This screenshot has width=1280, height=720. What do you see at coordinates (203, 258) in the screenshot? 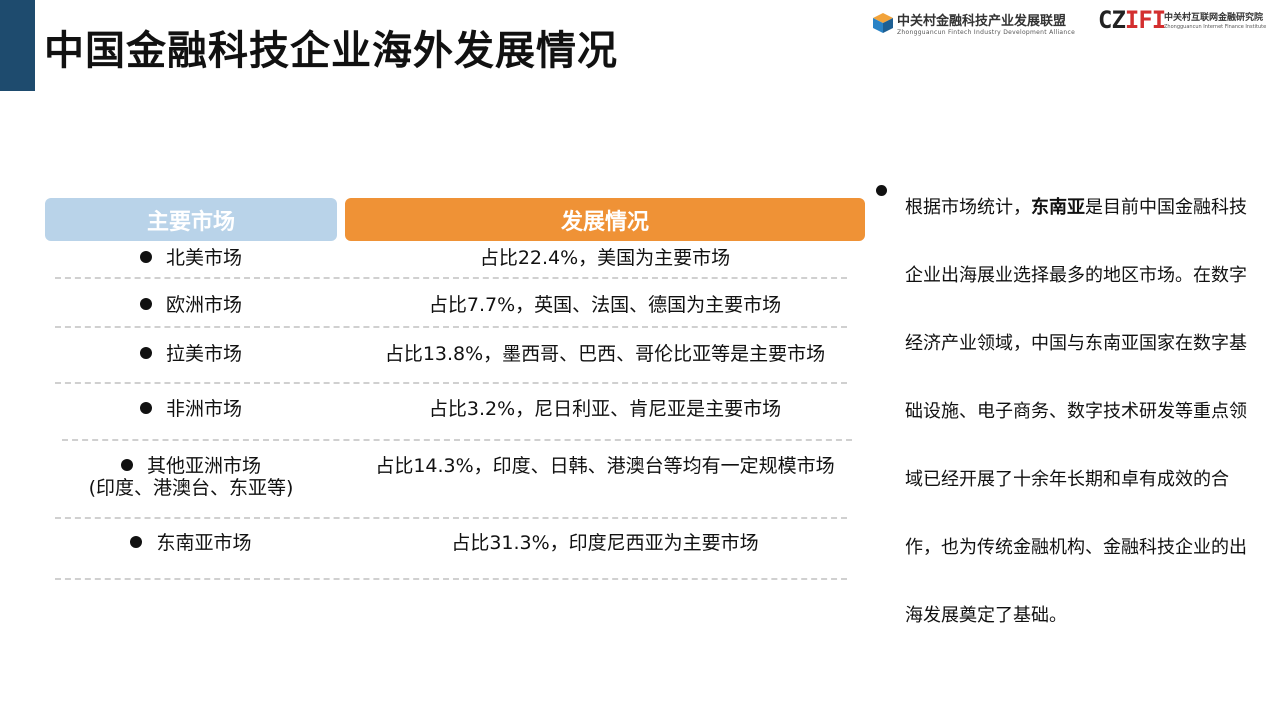
I see `market-label: 北美市场` at bounding box center [203, 258].